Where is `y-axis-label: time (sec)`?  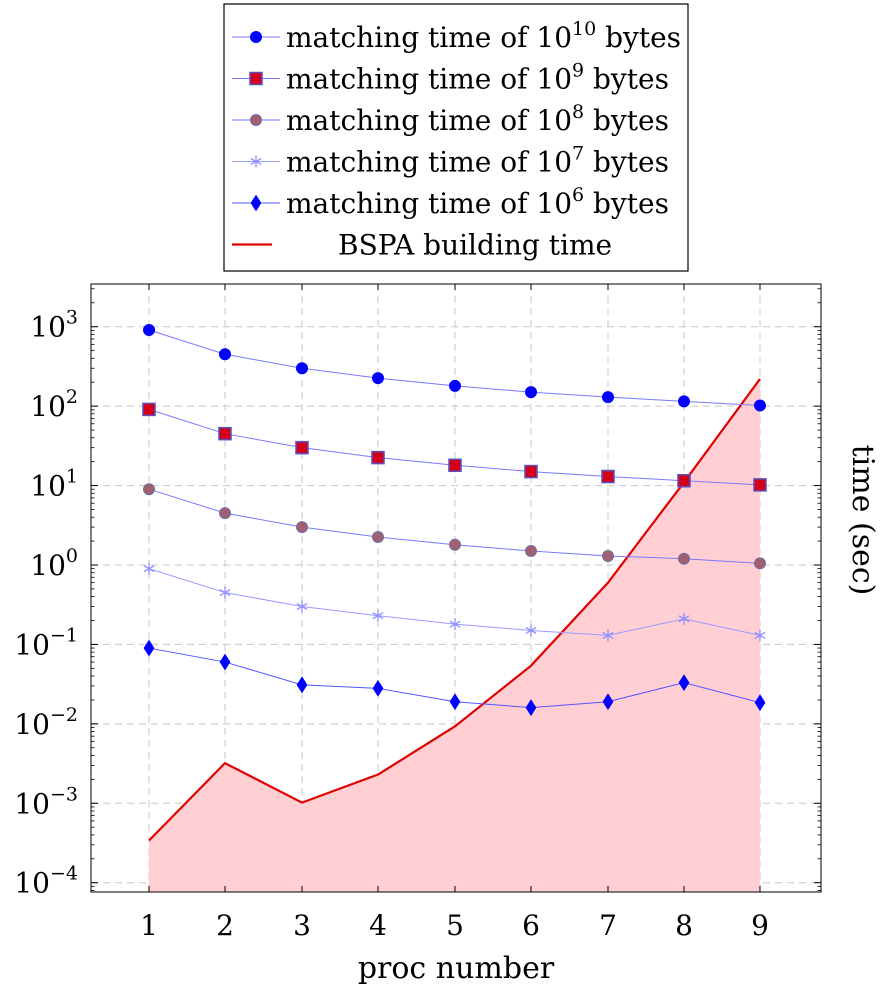 y-axis-label: time (sec) is located at coordinates (862, 520).